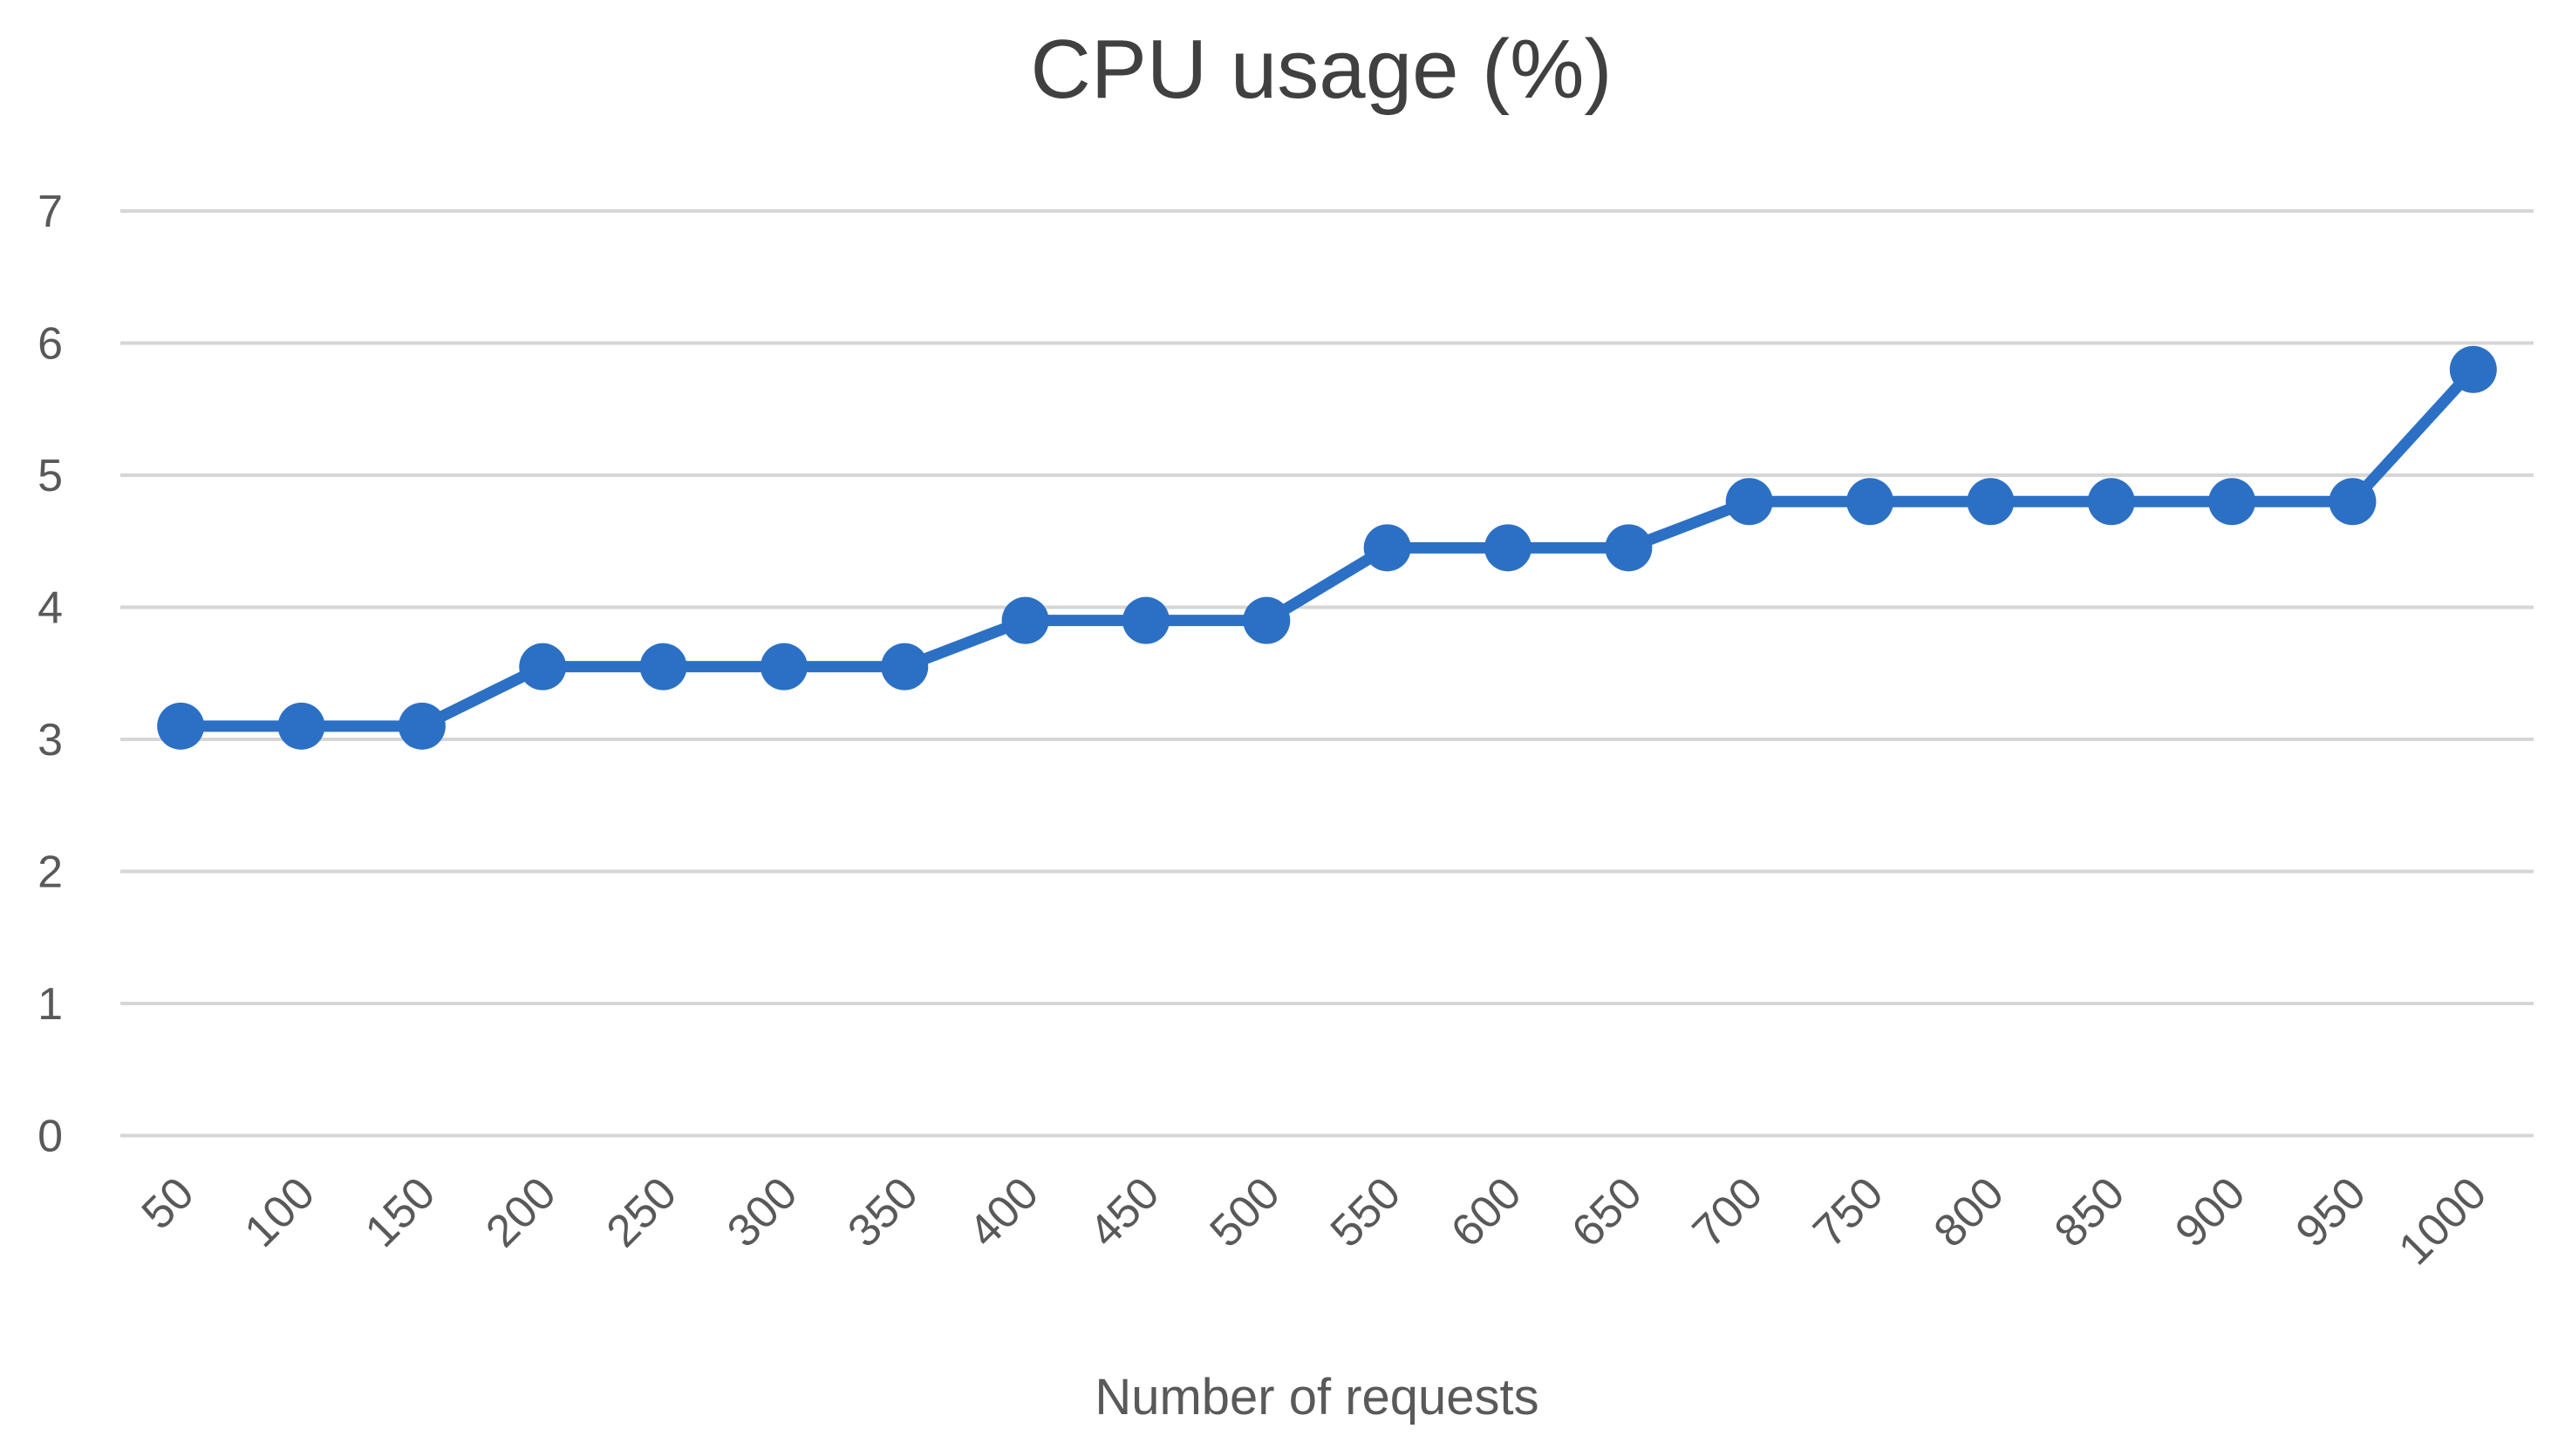 The width and height of the screenshot is (2558, 1456). What do you see at coordinates (2331, 1211) in the screenshot?
I see `x-tick-label: 950` at bounding box center [2331, 1211].